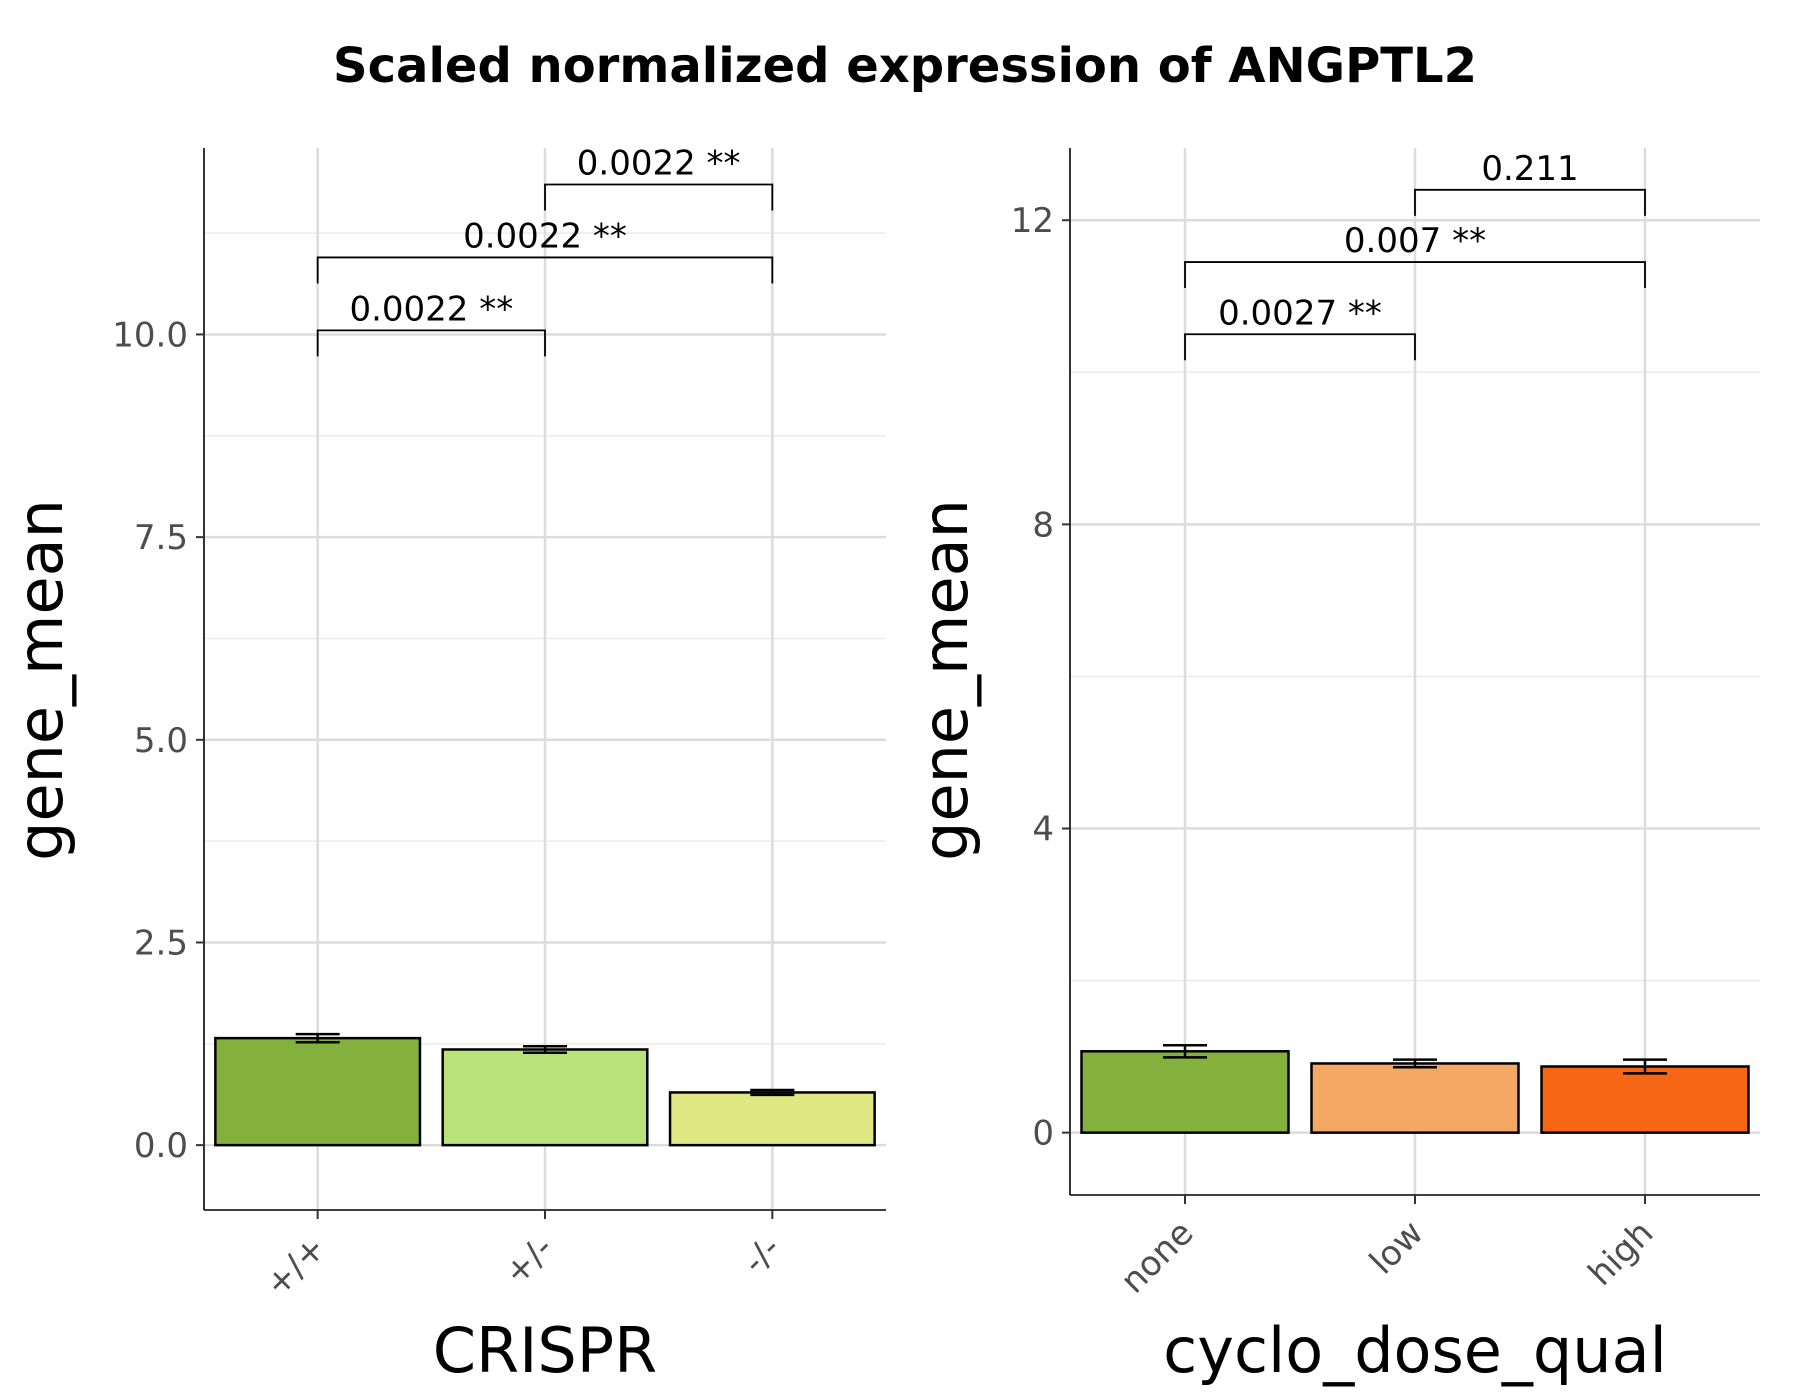  I want to click on chart-title: Scaled normalized expression of ANGPTL2, so click(905, 66).